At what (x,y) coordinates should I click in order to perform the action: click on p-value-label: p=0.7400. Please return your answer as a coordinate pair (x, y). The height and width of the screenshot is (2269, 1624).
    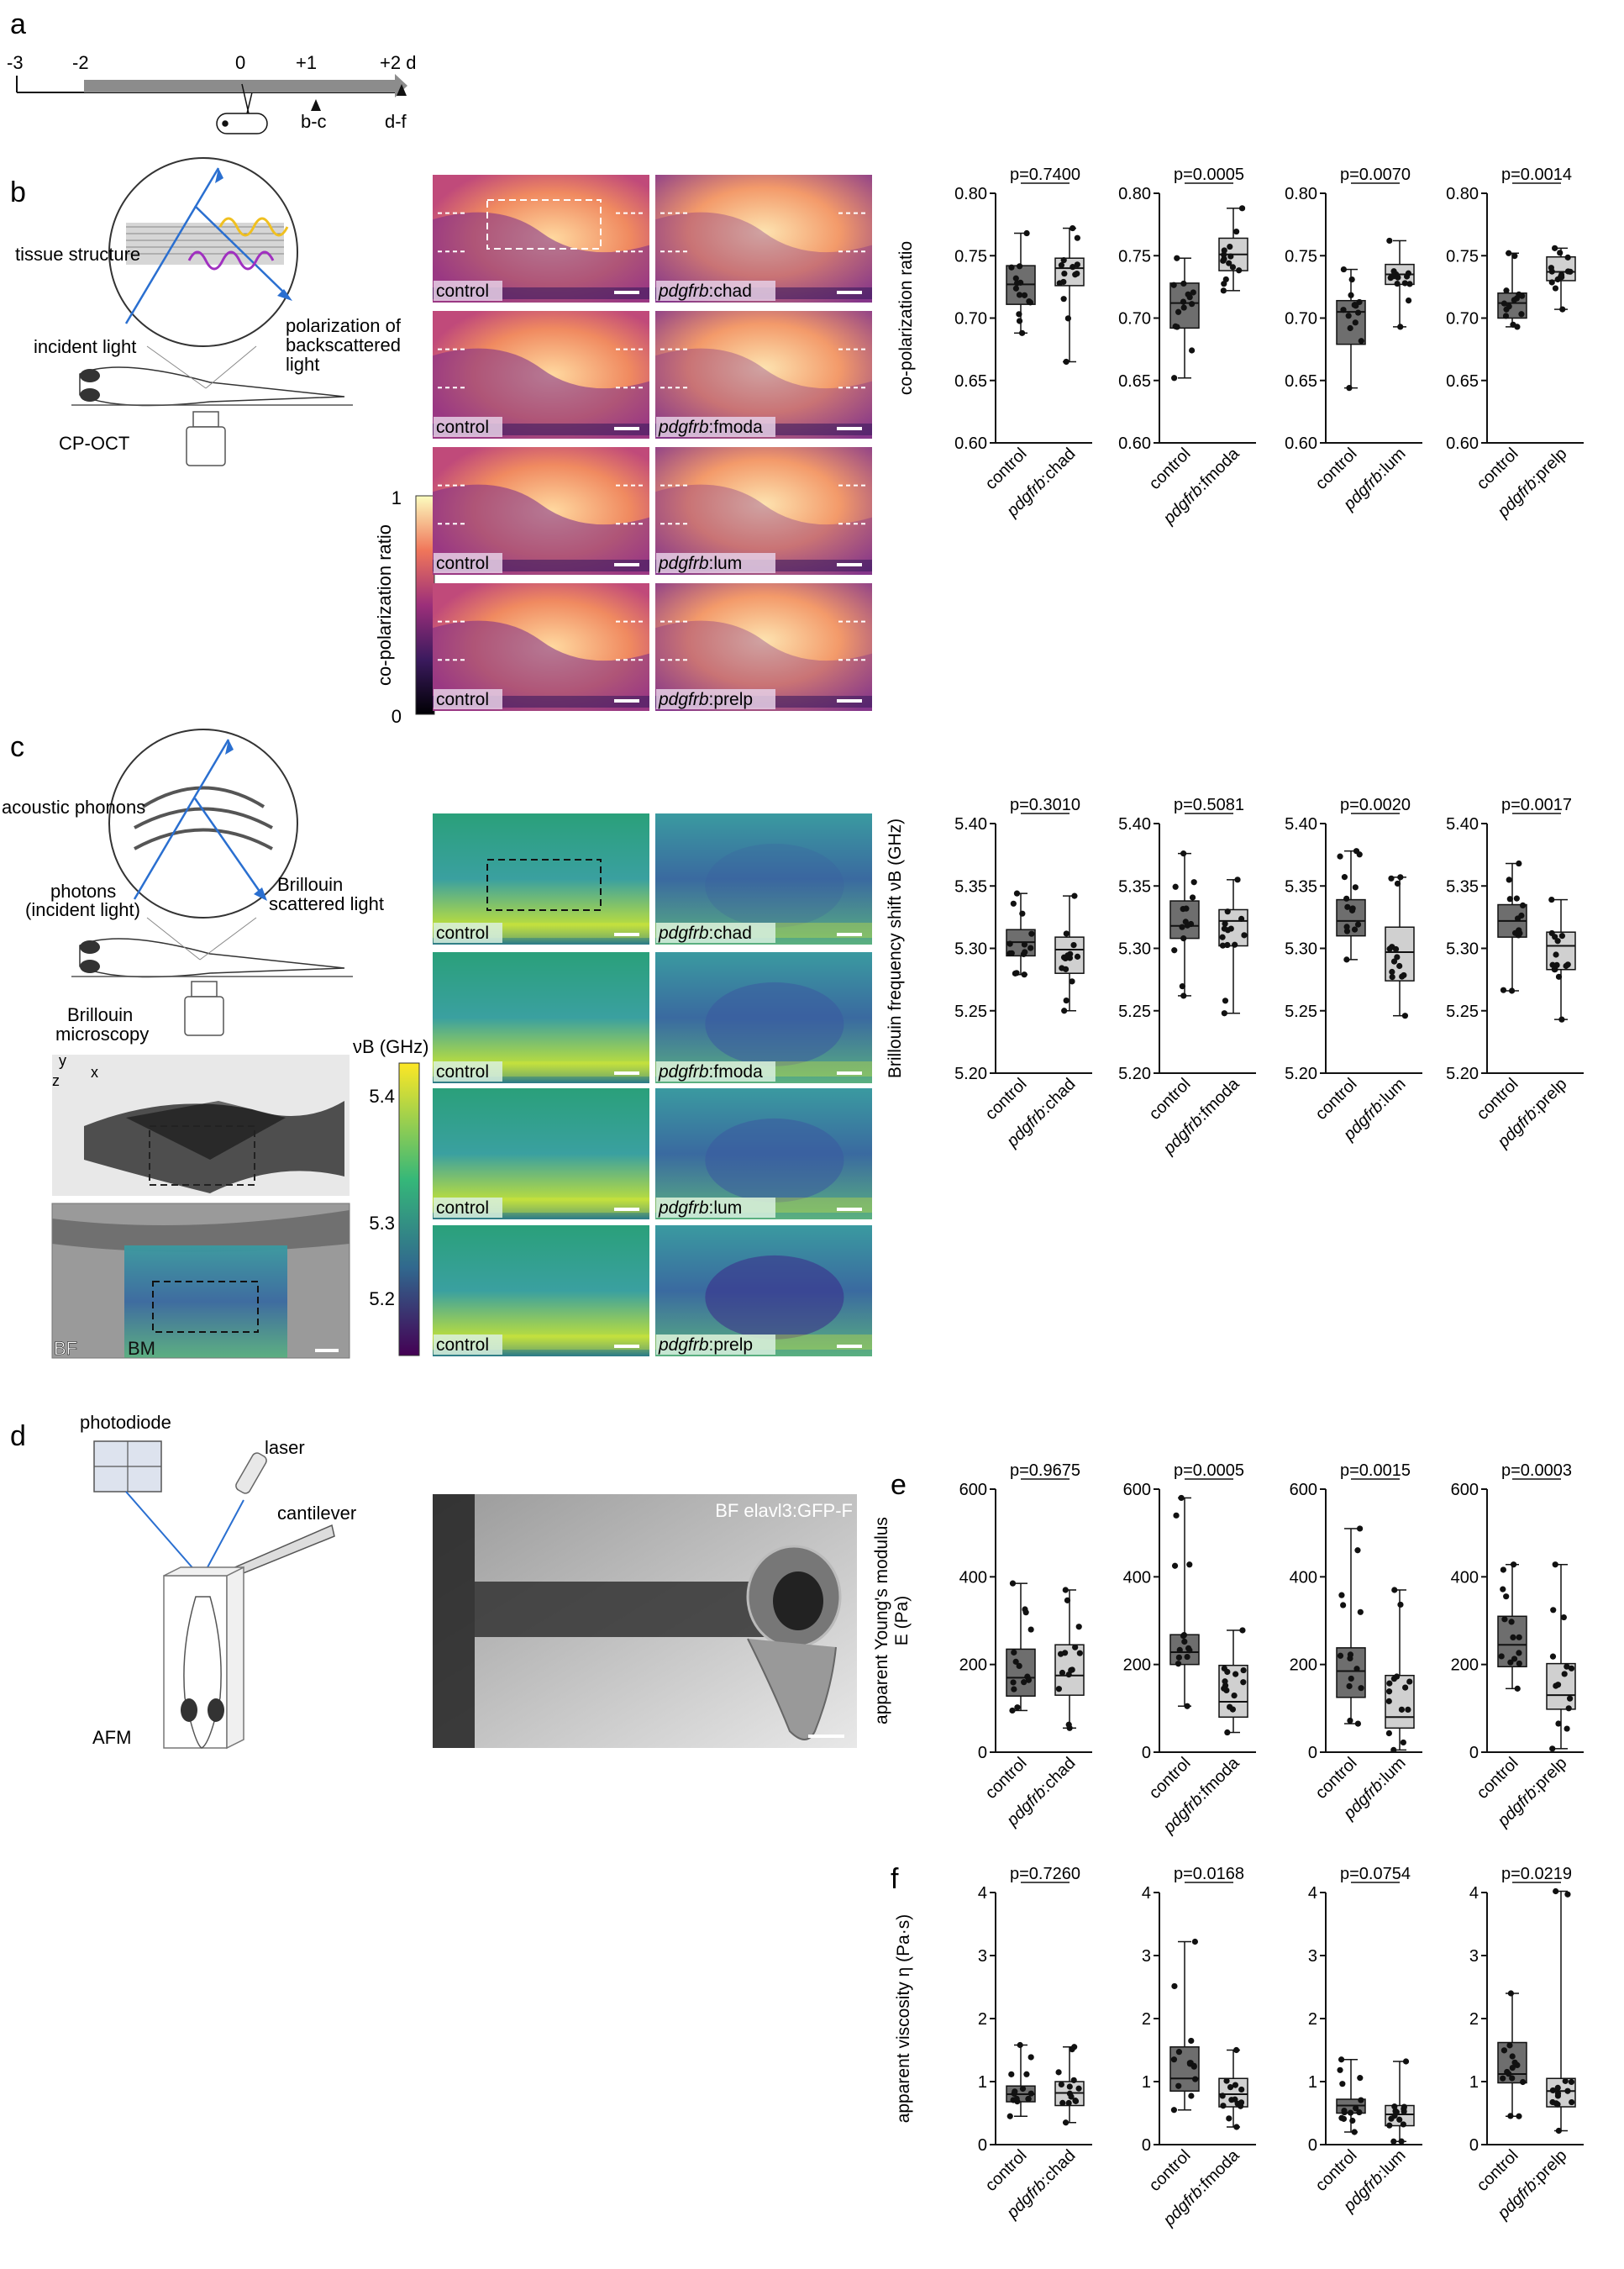
    Looking at the image, I should click on (1045, 175).